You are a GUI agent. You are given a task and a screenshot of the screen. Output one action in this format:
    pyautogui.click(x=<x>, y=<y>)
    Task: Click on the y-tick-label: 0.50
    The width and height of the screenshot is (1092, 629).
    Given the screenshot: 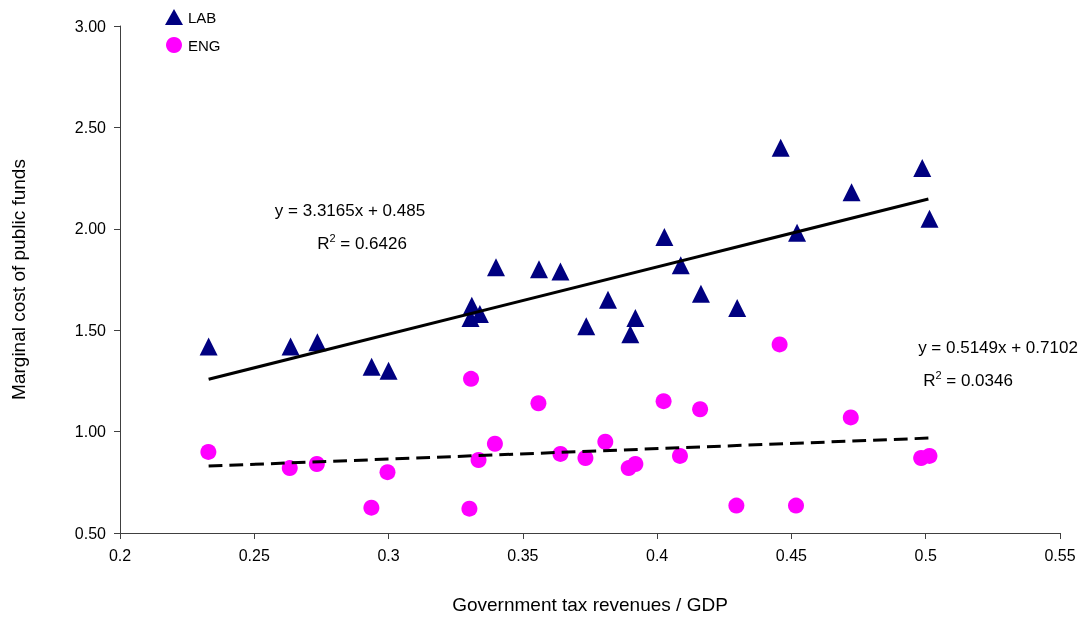 What is the action you would take?
    pyautogui.click(x=90, y=533)
    